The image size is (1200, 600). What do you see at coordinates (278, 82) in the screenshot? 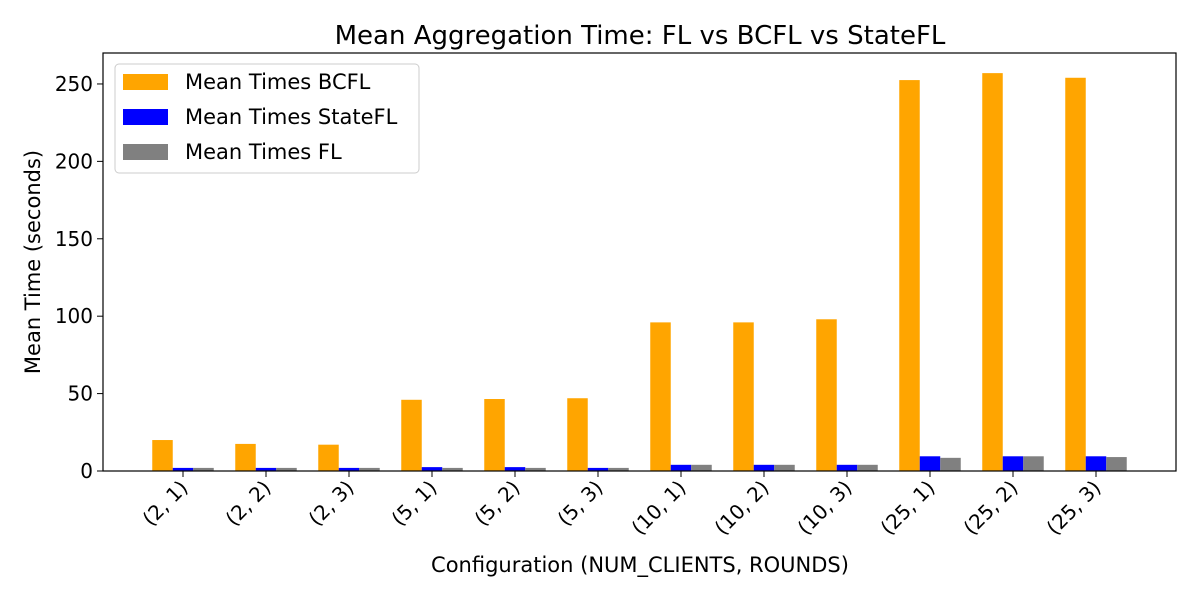
I see `legend-label: Mean Times BCFL` at bounding box center [278, 82].